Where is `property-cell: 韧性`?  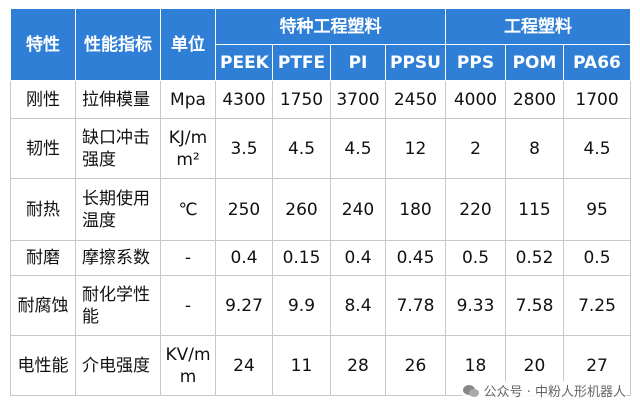 property-cell: 韧性 is located at coordinates (43, 148).